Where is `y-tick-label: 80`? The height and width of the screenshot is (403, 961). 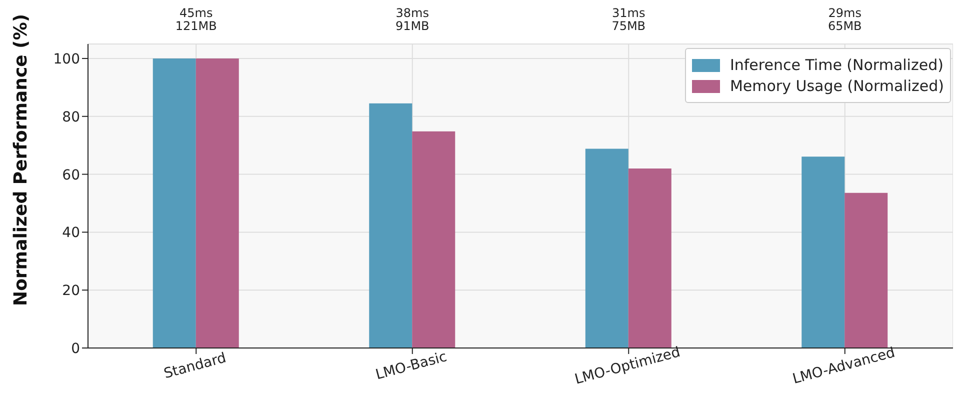
y-tick-label: 80 is located at coordinates (71, 117).